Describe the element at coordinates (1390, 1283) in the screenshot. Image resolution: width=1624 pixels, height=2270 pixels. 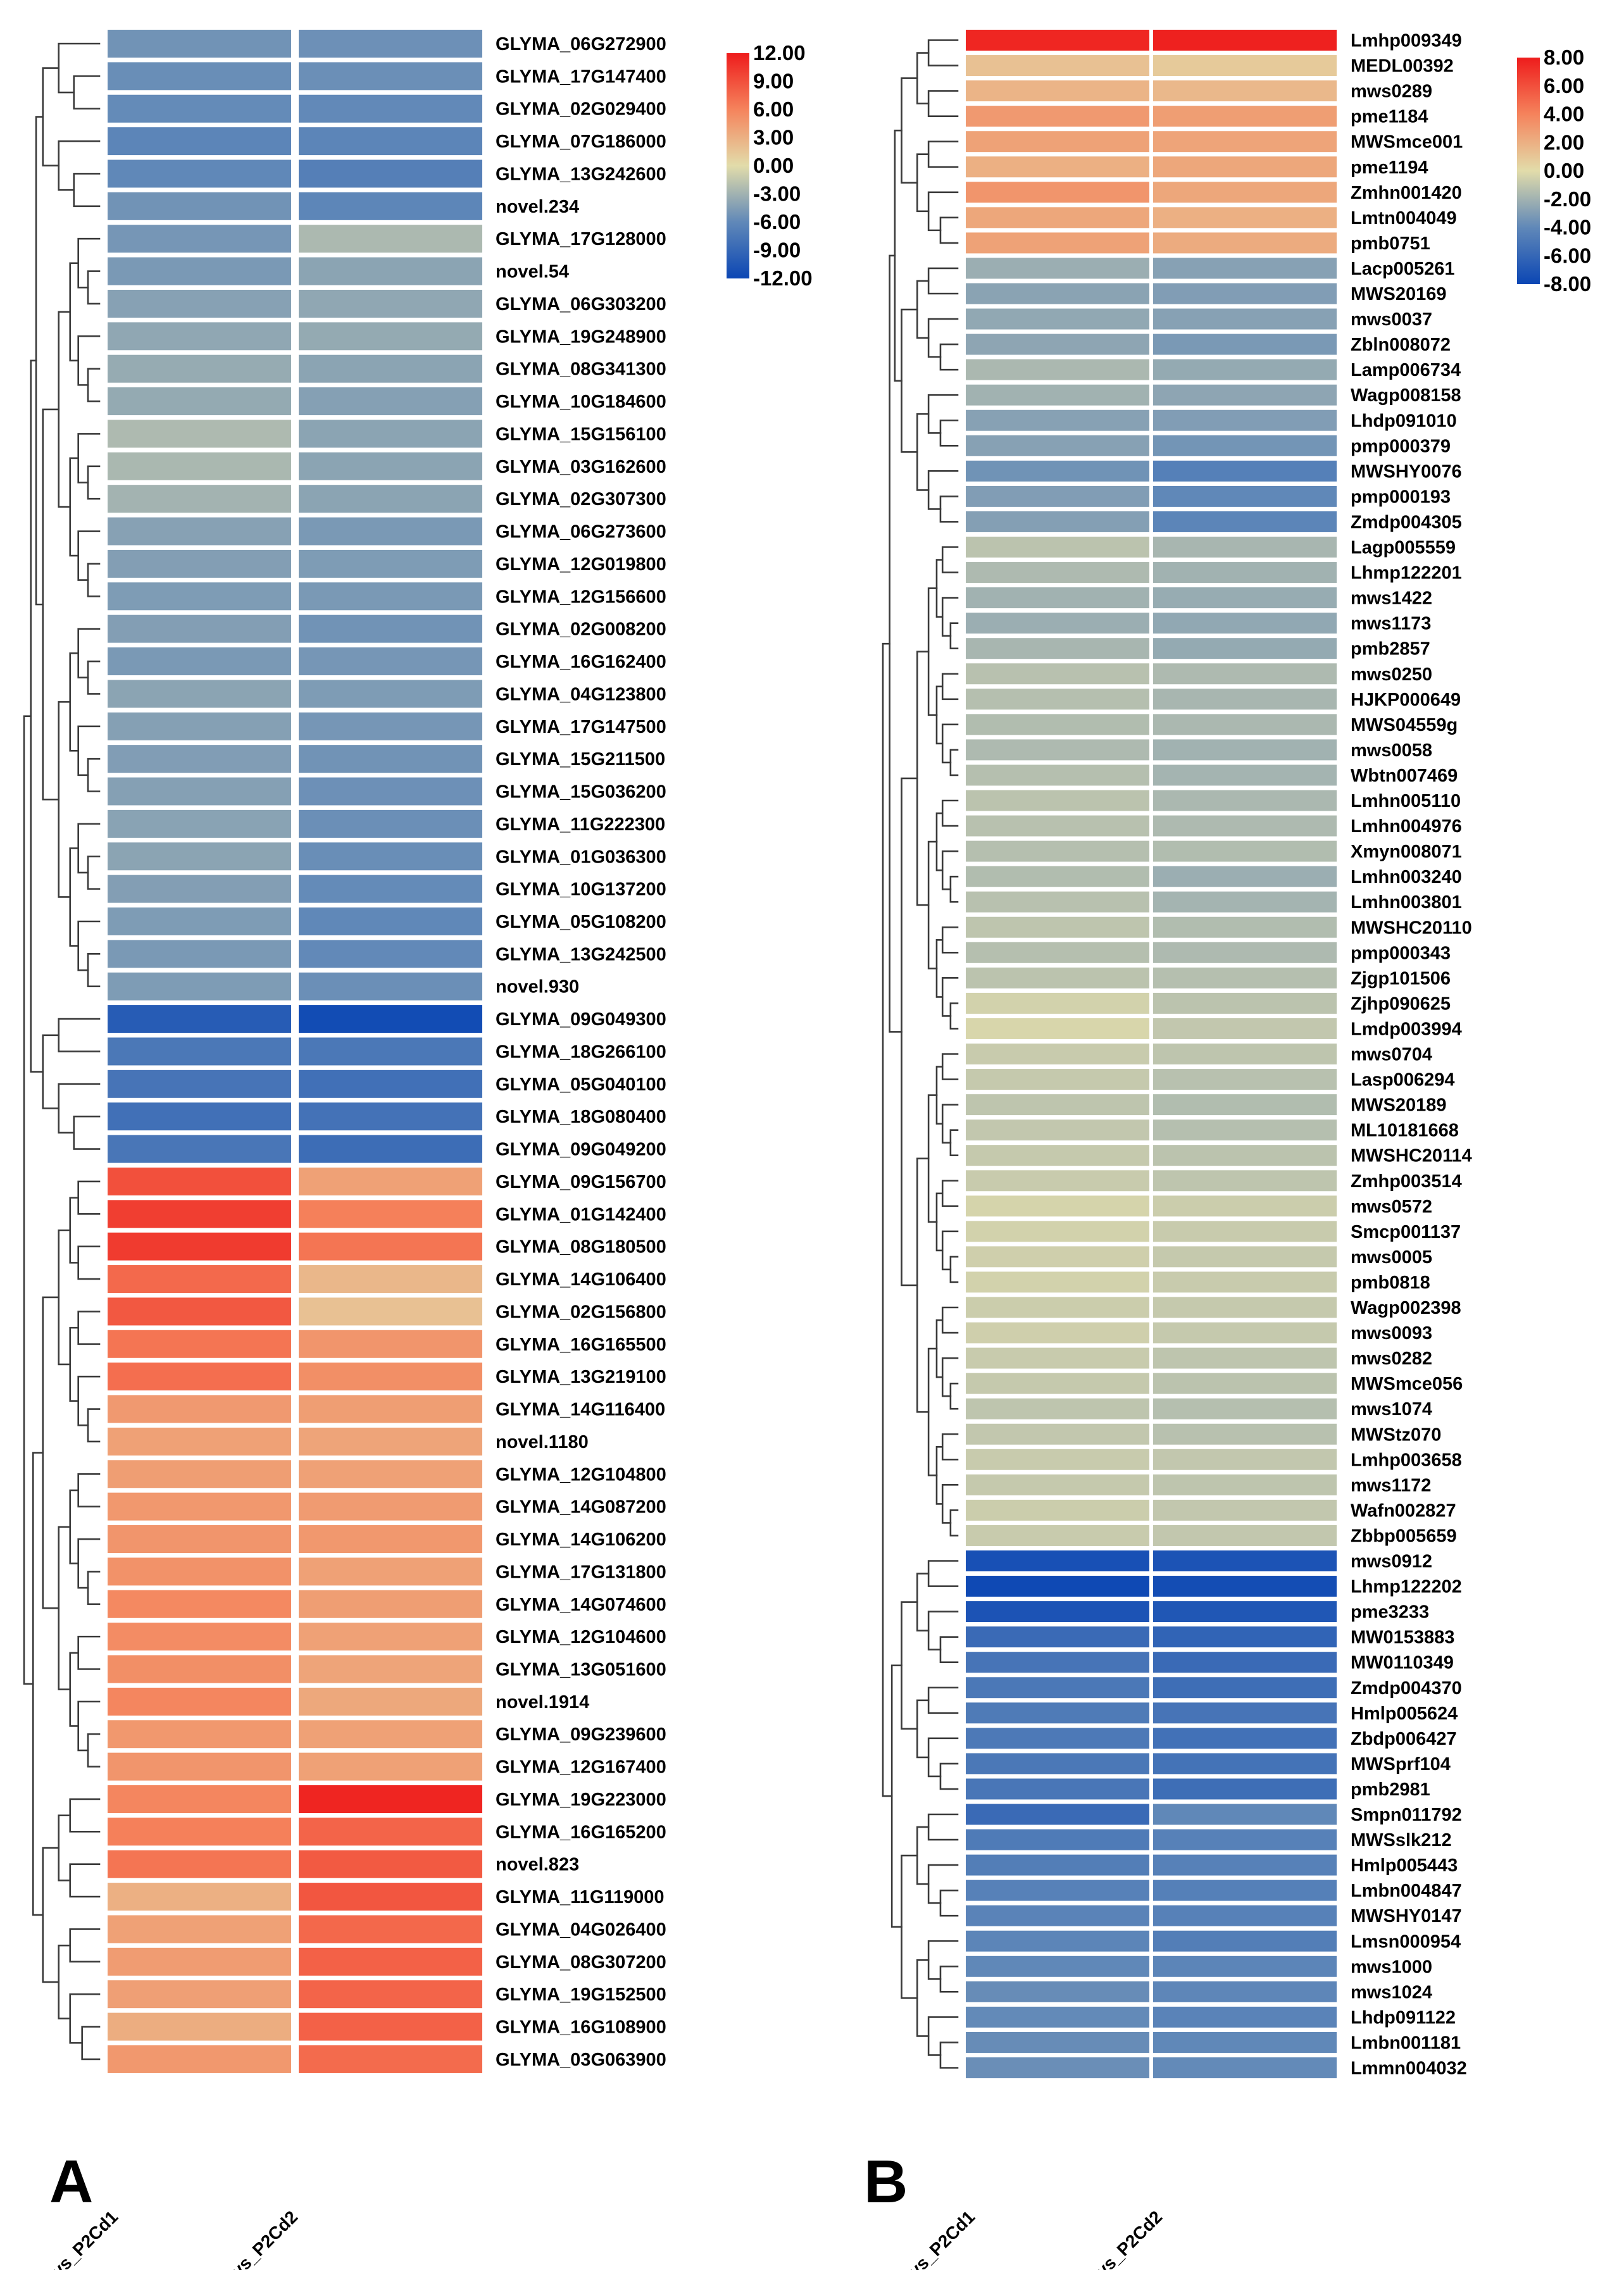
I see `row-label: pmb0818` at that location.